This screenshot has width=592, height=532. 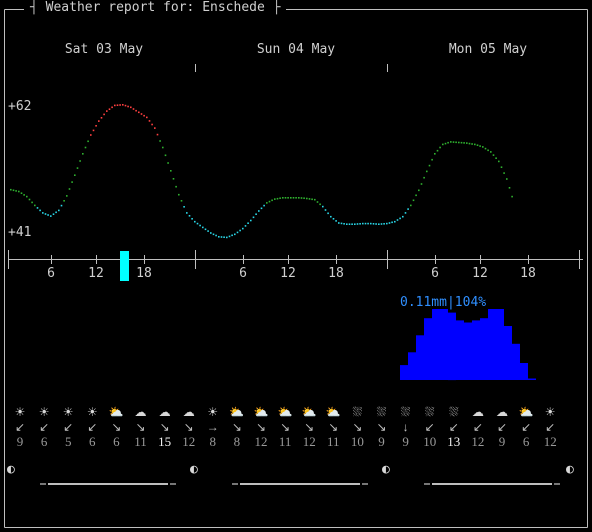 I want to click on hour-label: 6, so click(x=435, y=273).